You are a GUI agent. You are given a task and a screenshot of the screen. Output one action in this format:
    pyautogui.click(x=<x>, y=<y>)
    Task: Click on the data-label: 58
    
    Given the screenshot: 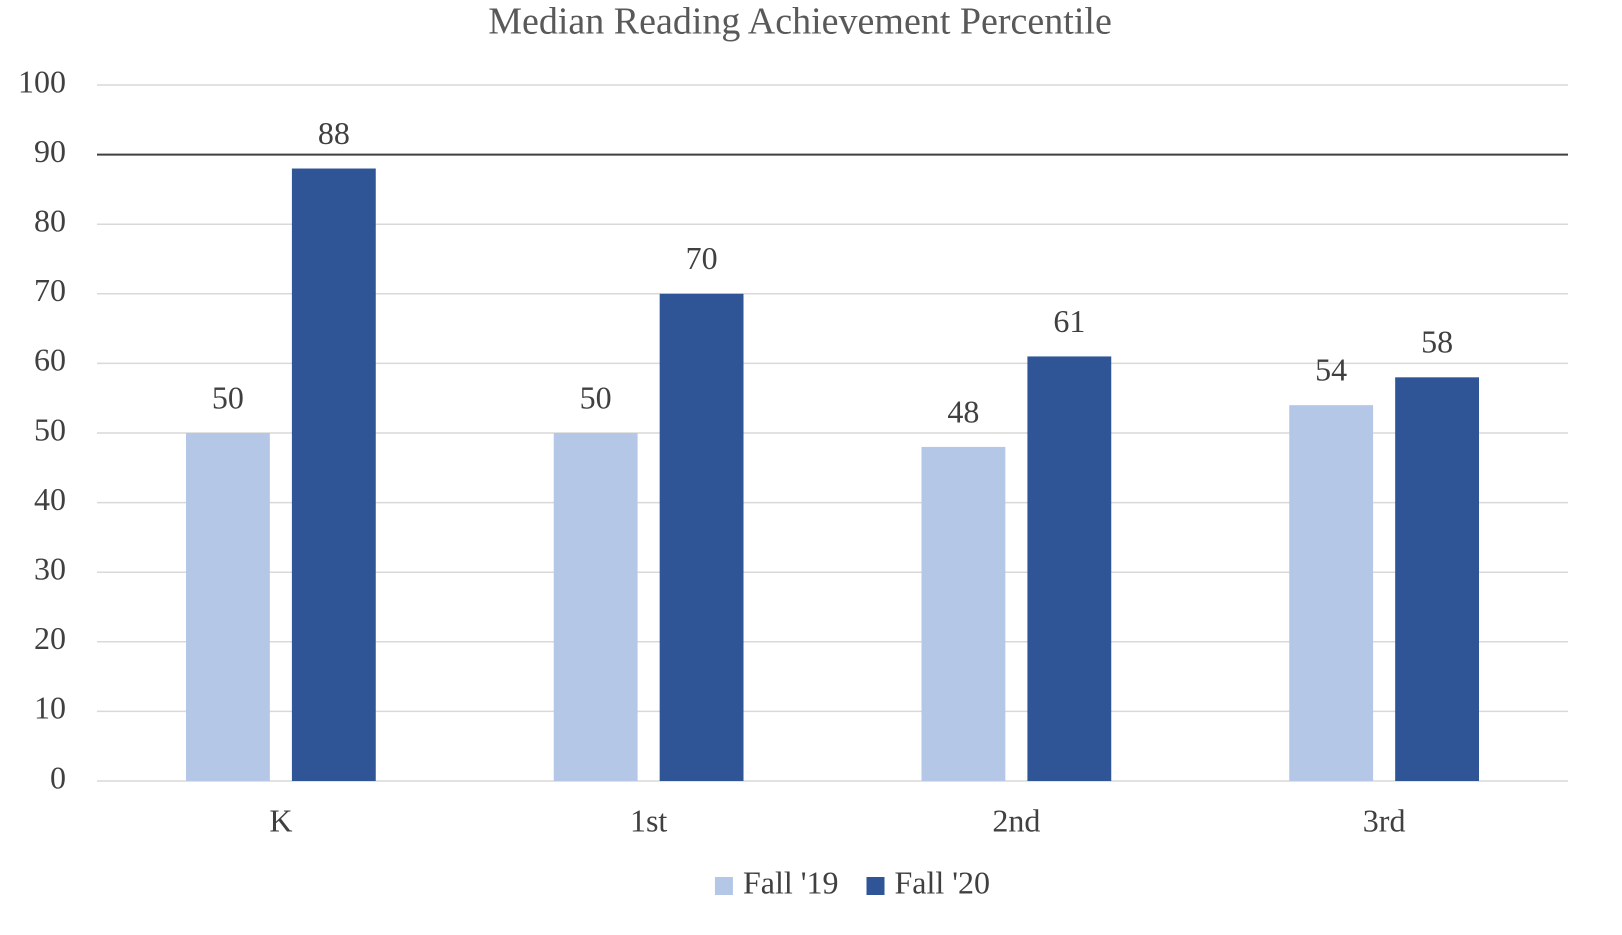 What is the action you would take?
    pyautogui.click(x=1437, y=342)
    